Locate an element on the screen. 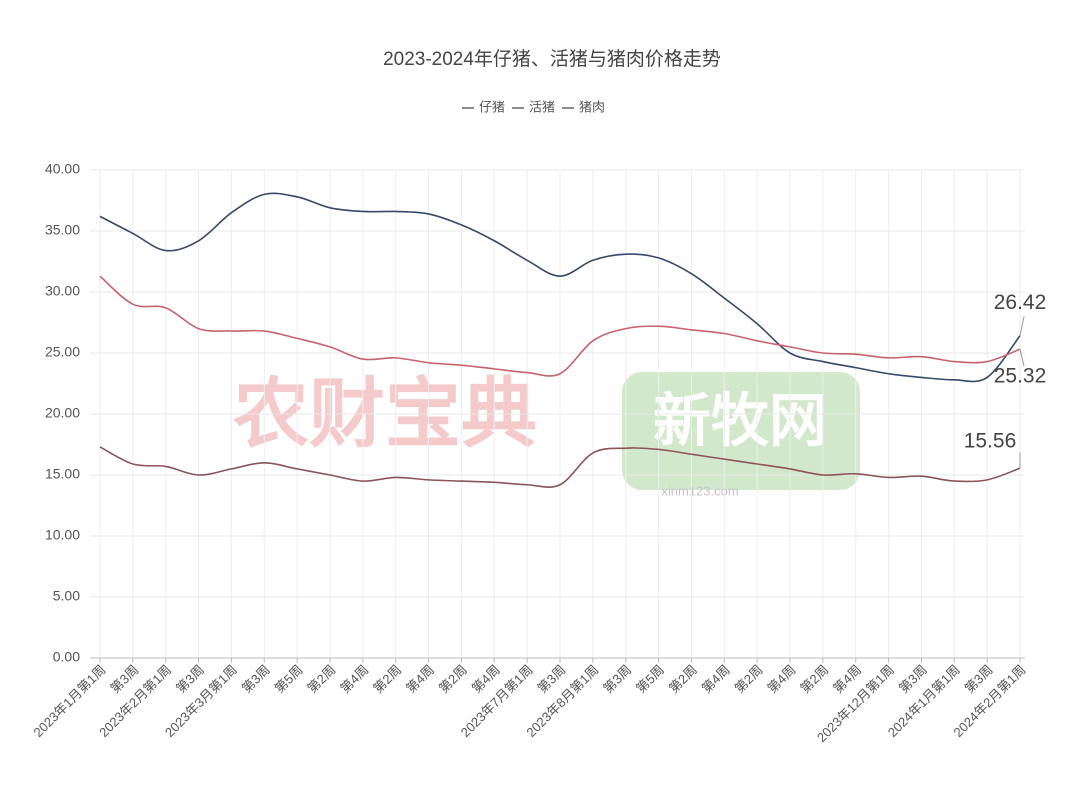 The width and height of the screenshot is (1080, 796). chart-title: 2023-2024年仔猪、活猪与猪肉价格走势 is located at coordinates (552, 59).